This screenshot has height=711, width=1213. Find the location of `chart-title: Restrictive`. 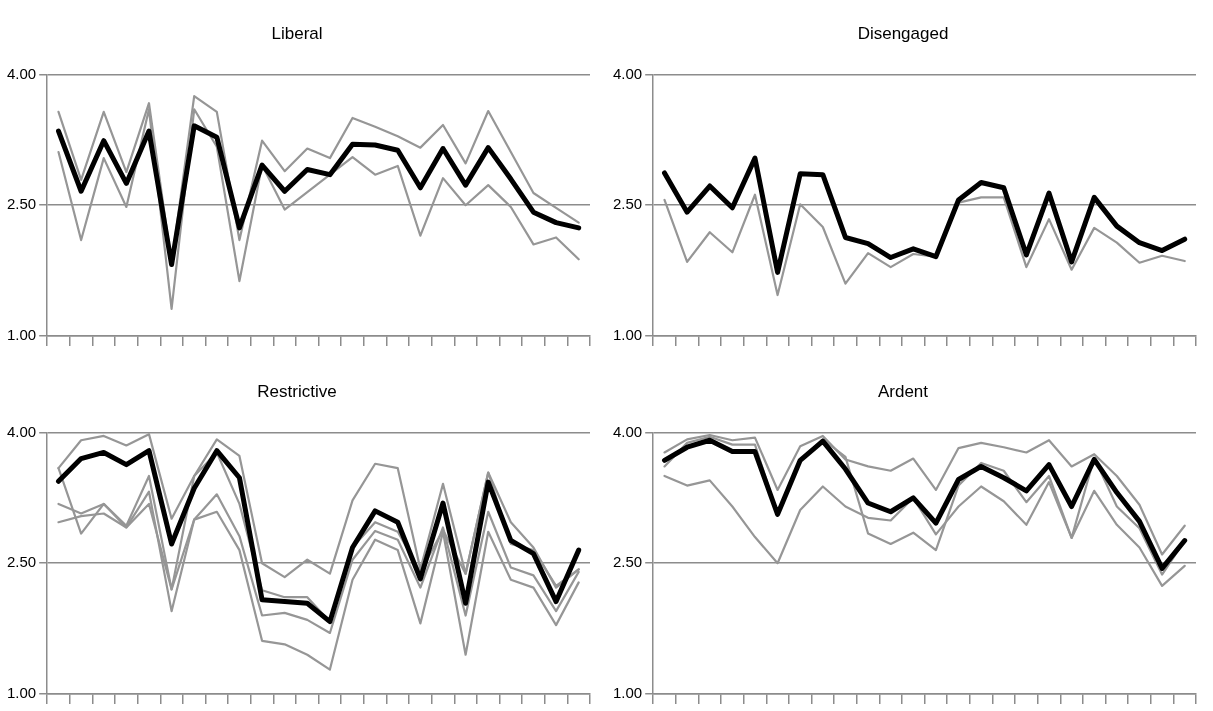

chart-title: Restrictive is located at coordinates (297, 391).